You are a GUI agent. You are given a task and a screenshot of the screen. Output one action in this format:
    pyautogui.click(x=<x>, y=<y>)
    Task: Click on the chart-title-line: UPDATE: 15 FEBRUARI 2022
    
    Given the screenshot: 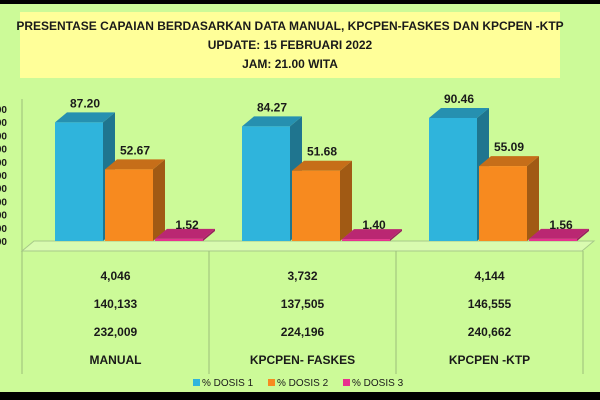 What is the action you would take?
    pyautogui.click(x=290, y=45)
    